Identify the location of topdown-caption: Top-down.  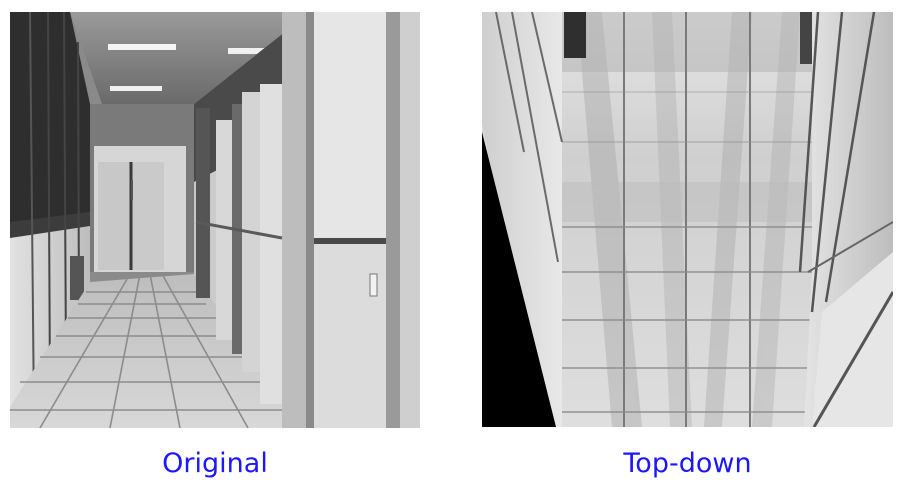
(687, 463).